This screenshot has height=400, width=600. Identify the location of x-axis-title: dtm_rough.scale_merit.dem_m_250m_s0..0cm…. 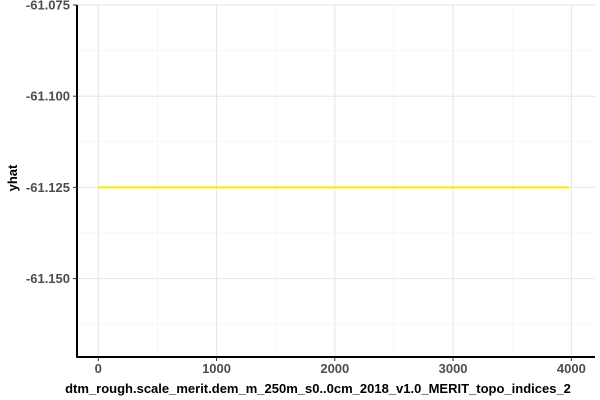
(318, 388).